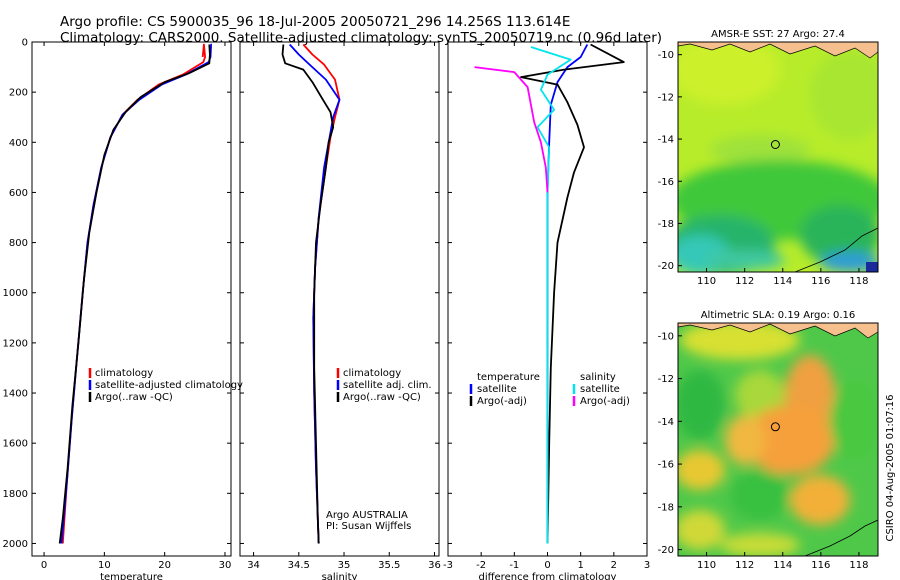 This screenshot has width=900, height=580. What do you see at coordinates (340, 576) in the screenshot?
I see `salinity-xlabel: salinity` at bounding box center [340, 576].